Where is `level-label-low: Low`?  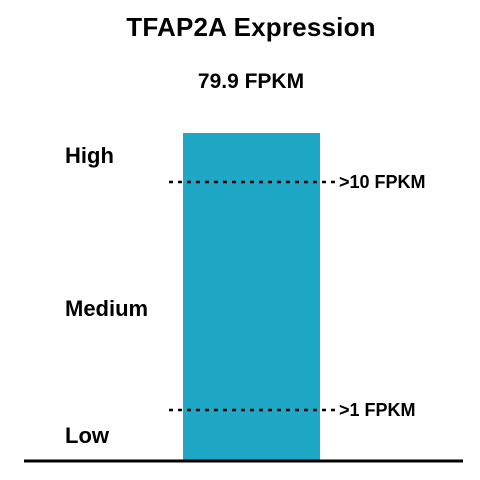
level-label-low: Low is located at coordinates (87, 435).